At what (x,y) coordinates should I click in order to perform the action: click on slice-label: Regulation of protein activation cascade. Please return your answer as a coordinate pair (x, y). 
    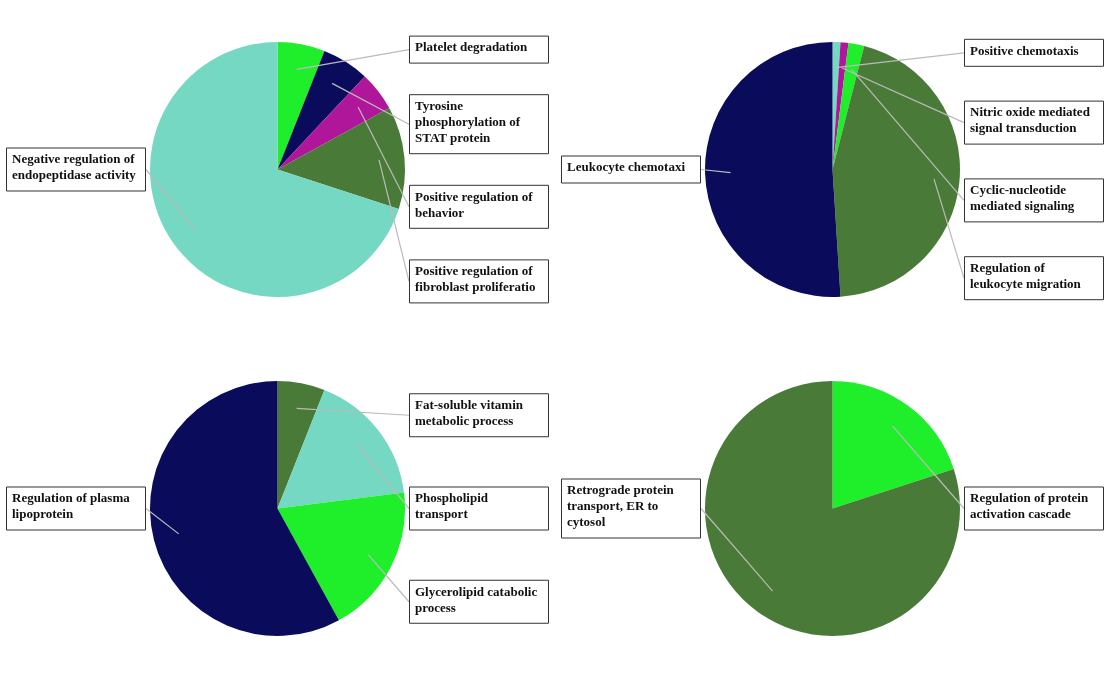
    Looking at the image, I should click on (1029, 506).